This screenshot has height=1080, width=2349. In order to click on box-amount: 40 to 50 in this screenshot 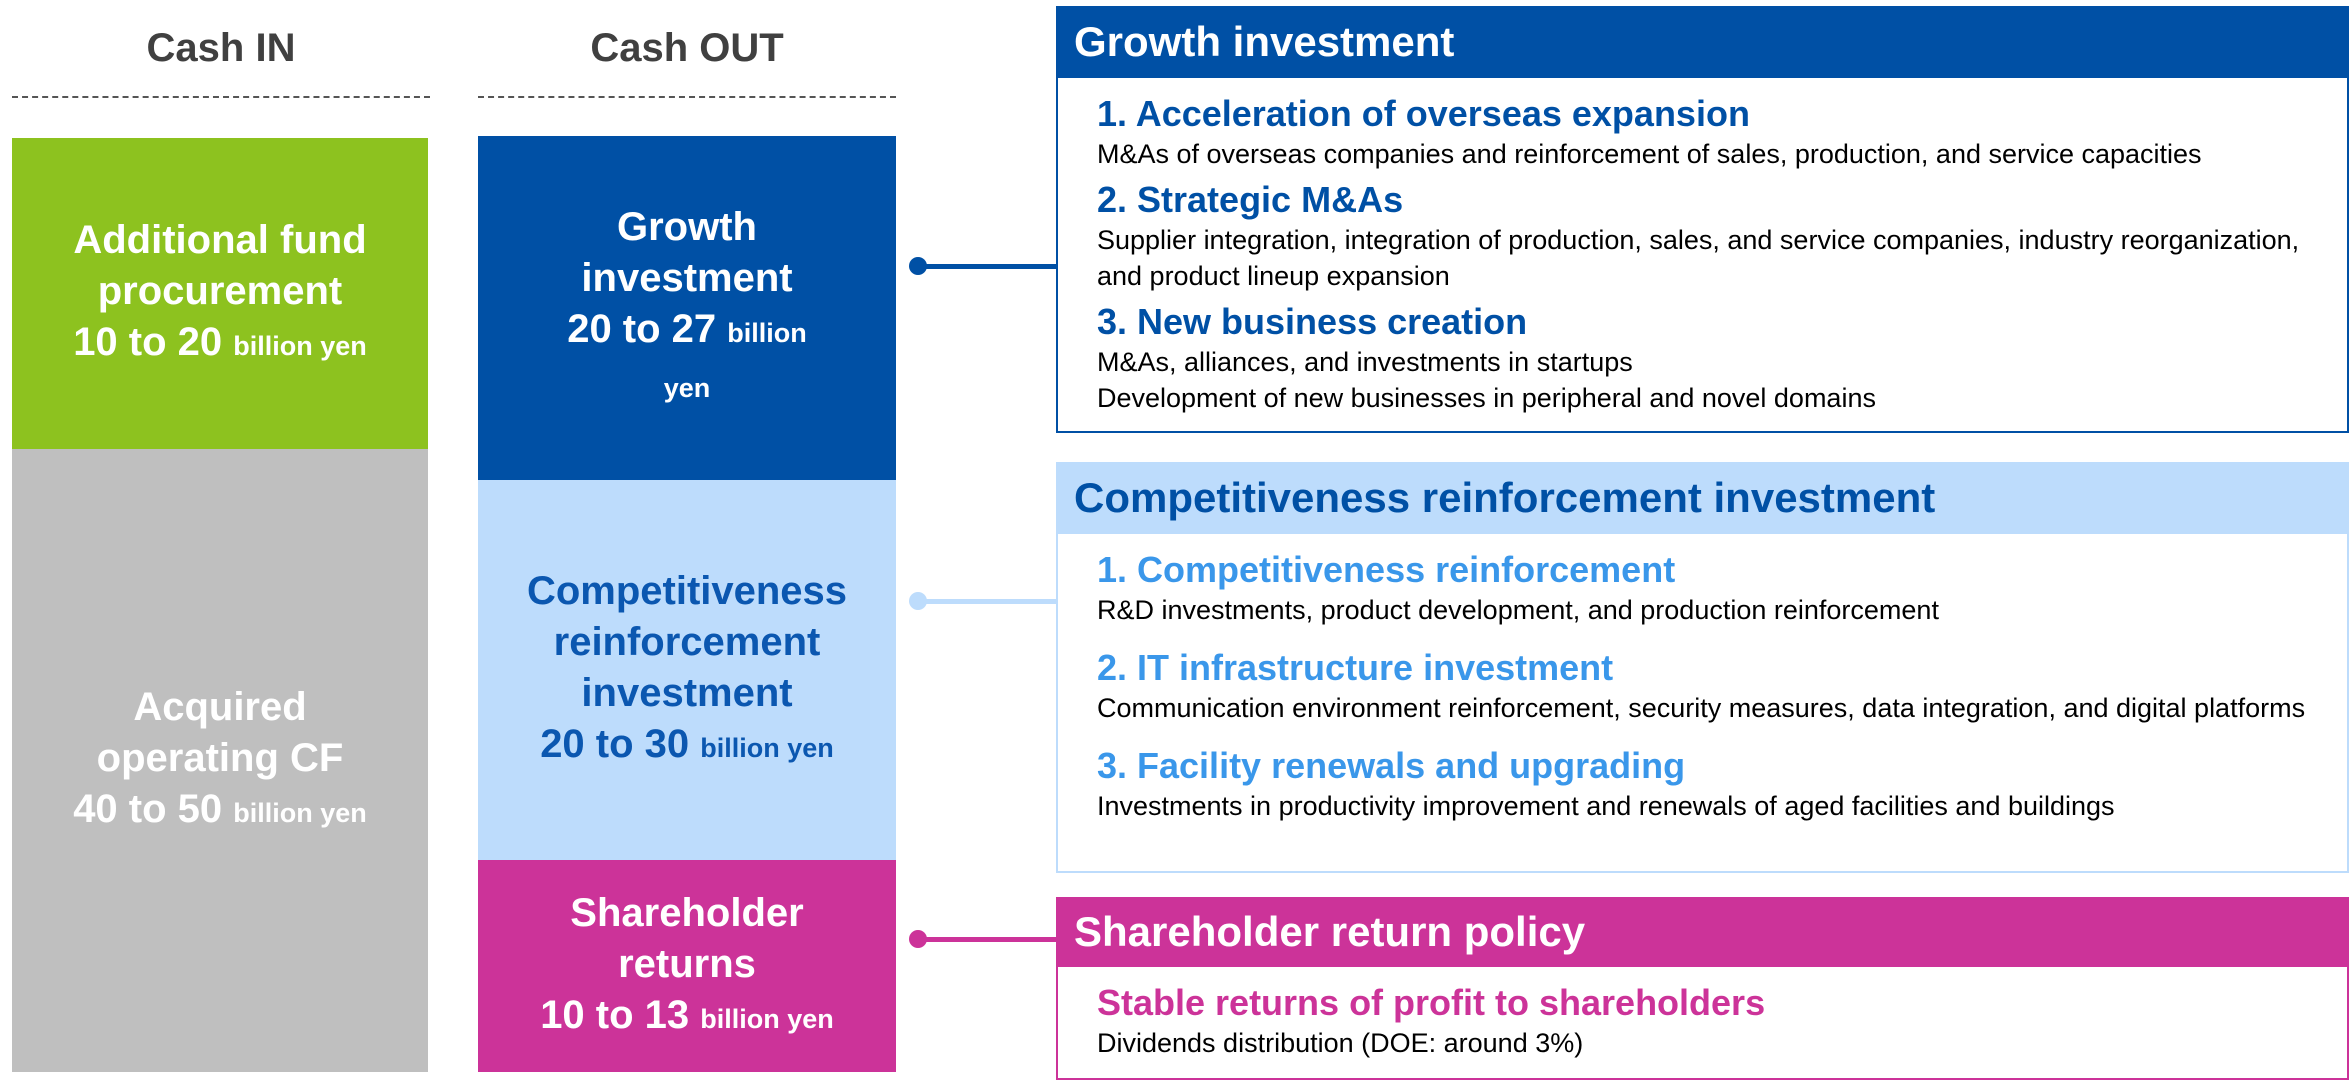, I will do `click(148, 809)`.